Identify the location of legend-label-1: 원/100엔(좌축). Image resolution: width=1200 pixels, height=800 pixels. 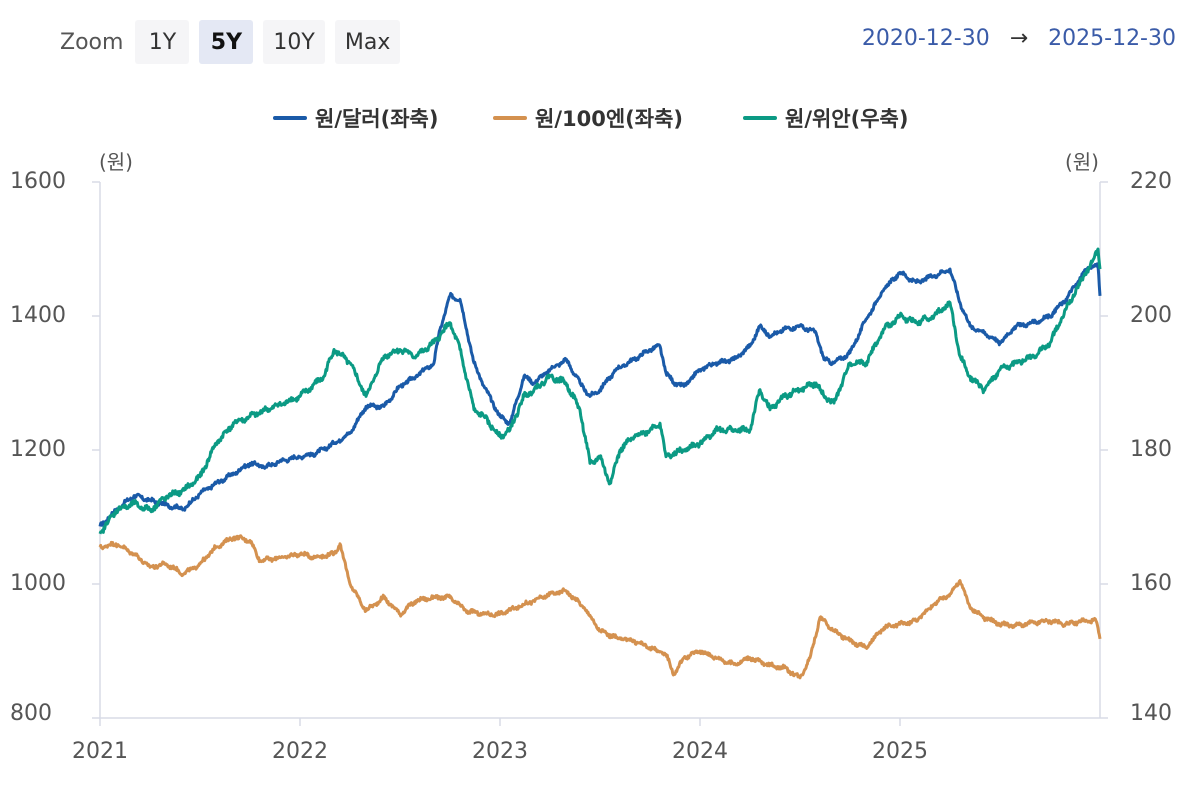
(609, 119).